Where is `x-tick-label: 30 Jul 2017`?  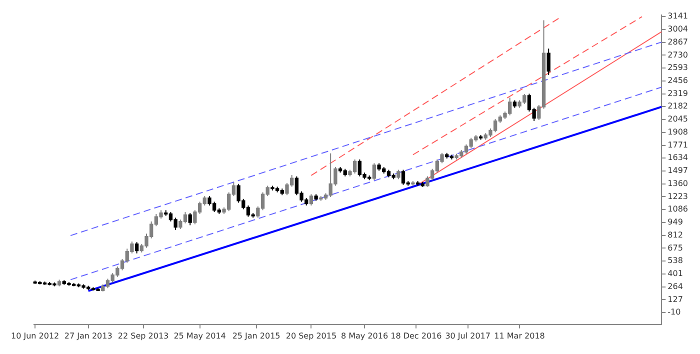
x-tick-label: 30 Jul 2017 is located at coordinates (467, 335).